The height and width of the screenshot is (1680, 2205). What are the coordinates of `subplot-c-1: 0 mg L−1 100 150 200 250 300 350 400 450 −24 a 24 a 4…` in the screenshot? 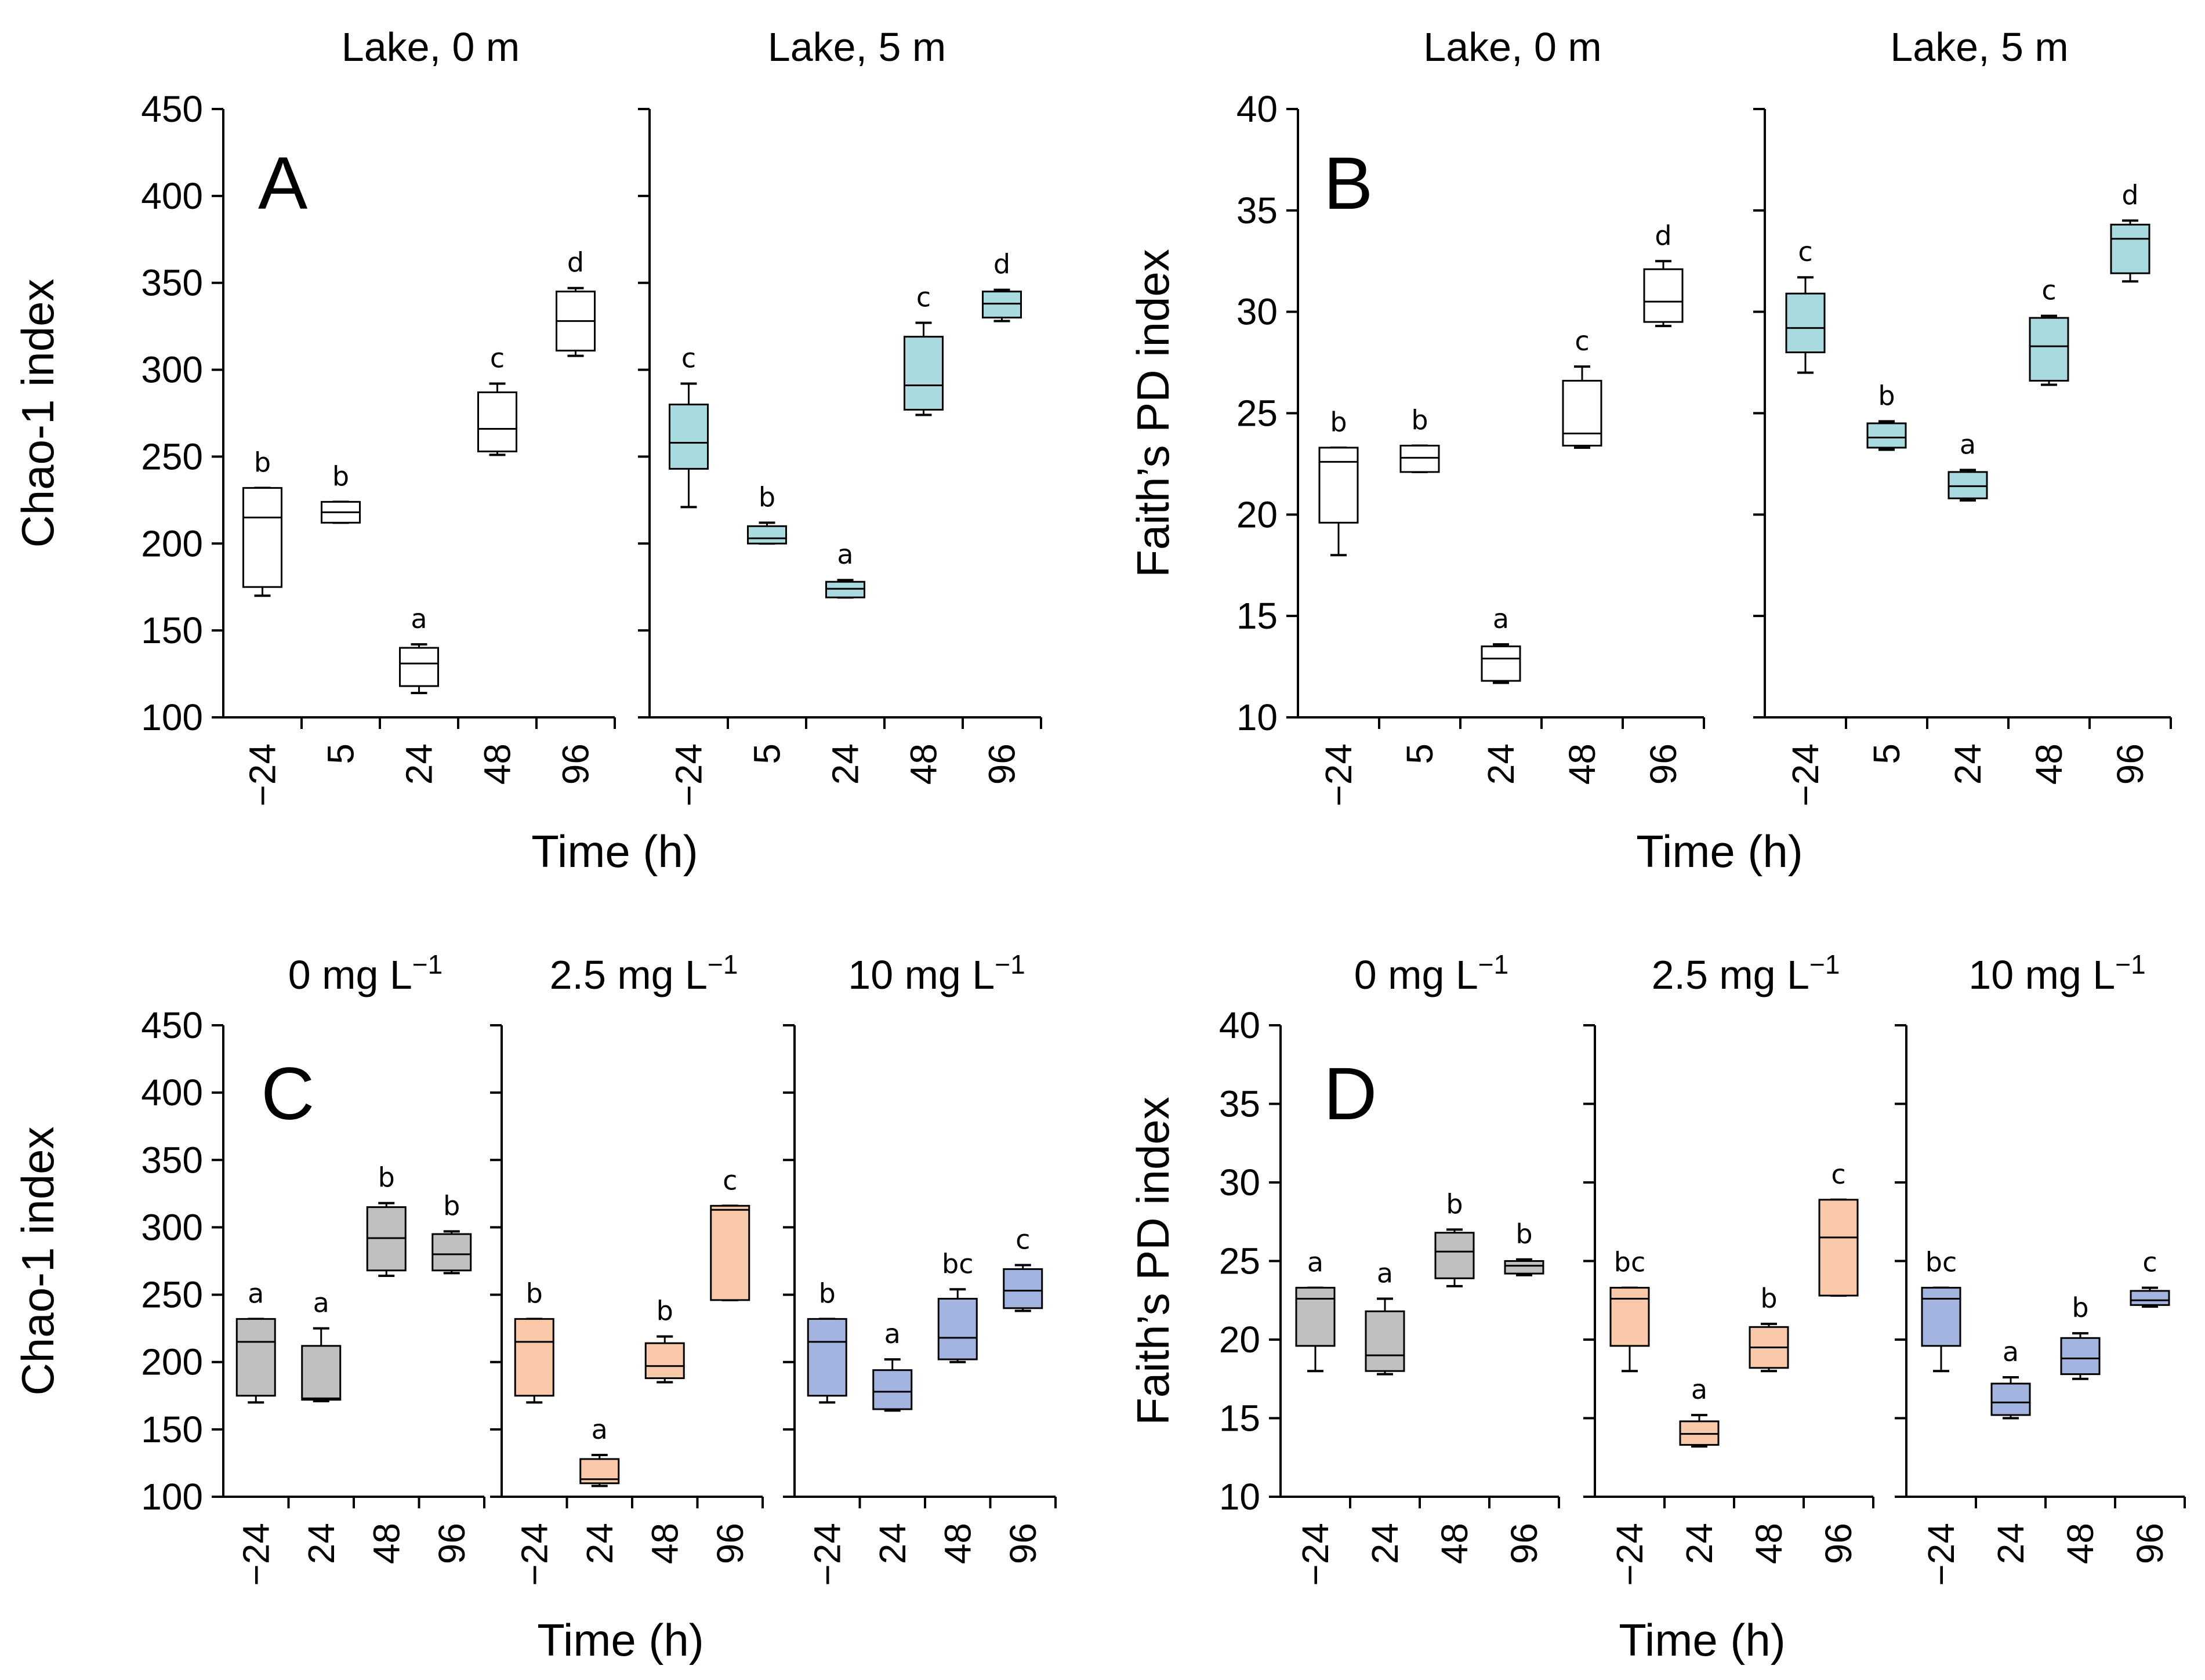 It's located at (313, 1267).